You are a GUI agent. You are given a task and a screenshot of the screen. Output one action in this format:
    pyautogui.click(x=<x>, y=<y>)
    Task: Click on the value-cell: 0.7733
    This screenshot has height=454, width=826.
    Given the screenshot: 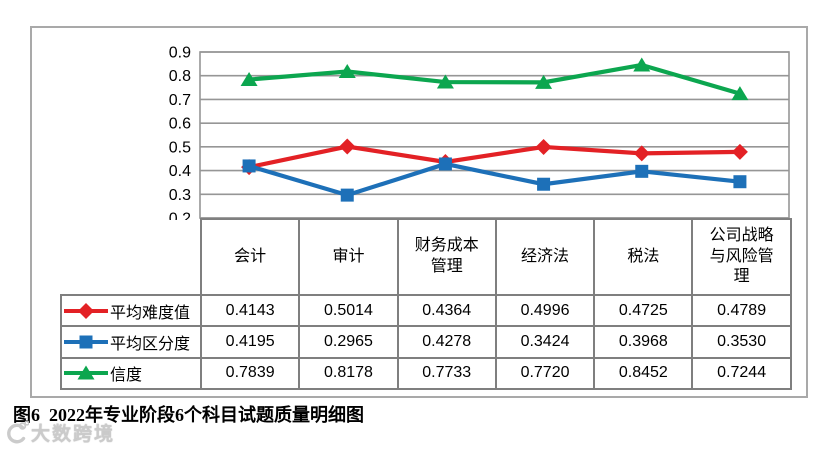 What is the action you would take?
    pyautogui.click(x=446, y=373)
    